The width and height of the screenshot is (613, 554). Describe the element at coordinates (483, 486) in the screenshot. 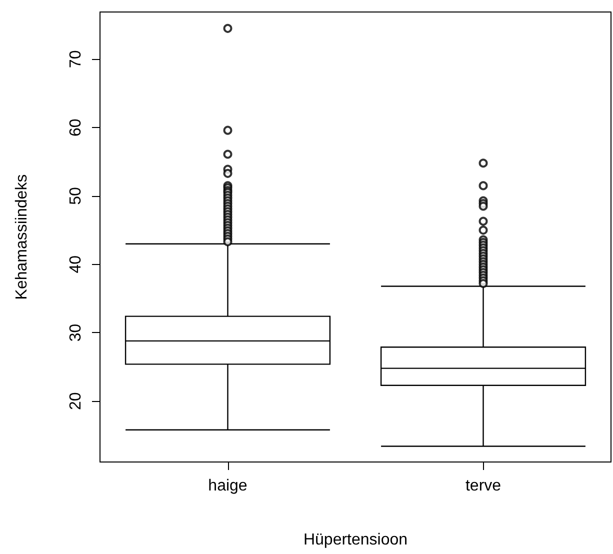

I see `x-tick-label: terve` at that location.